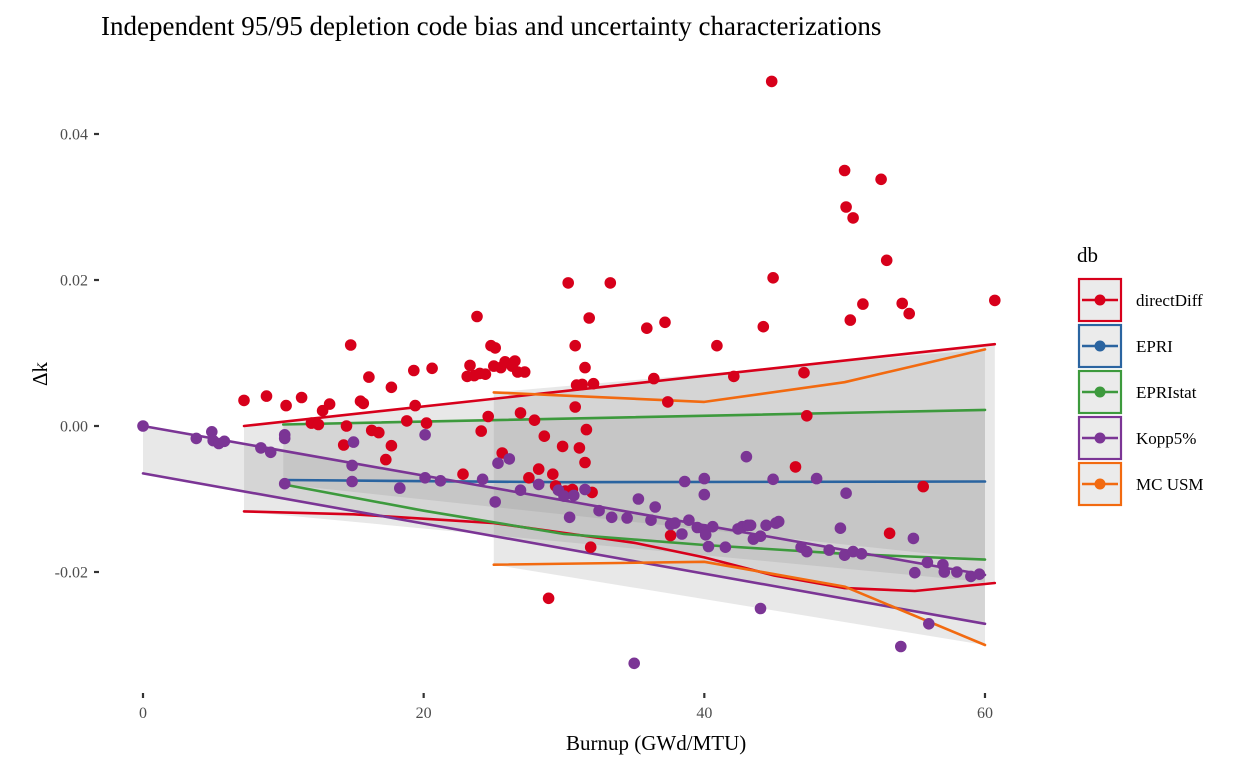 This screenshot has width=1248, height=768. I want to click on x-tick-label: 20, so click(424, 713).